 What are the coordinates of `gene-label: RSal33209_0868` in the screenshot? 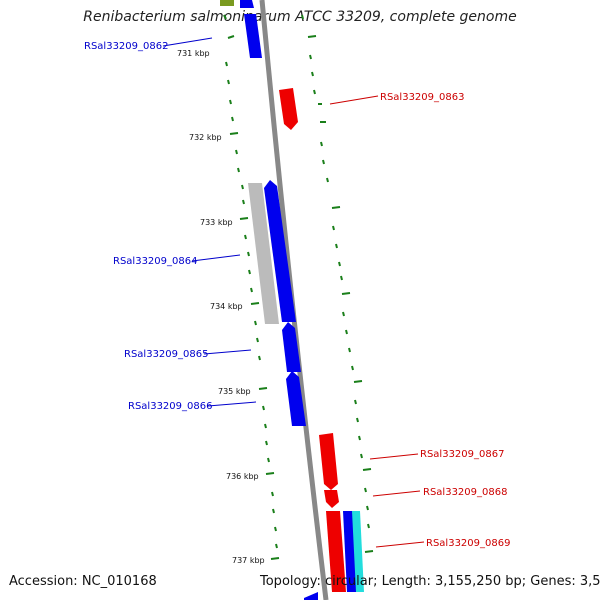 It's located at (465, 492).